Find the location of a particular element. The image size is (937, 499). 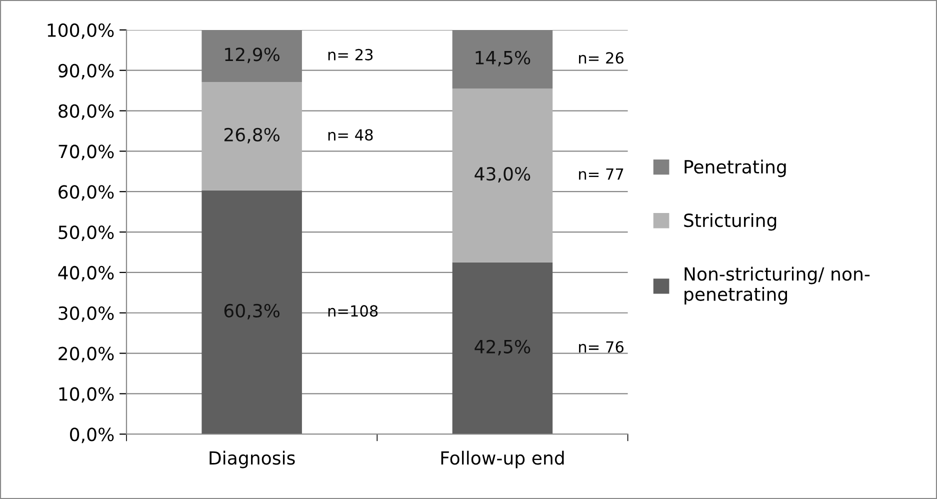

legend-label: Stricturing is located at coordinates (730, 222).